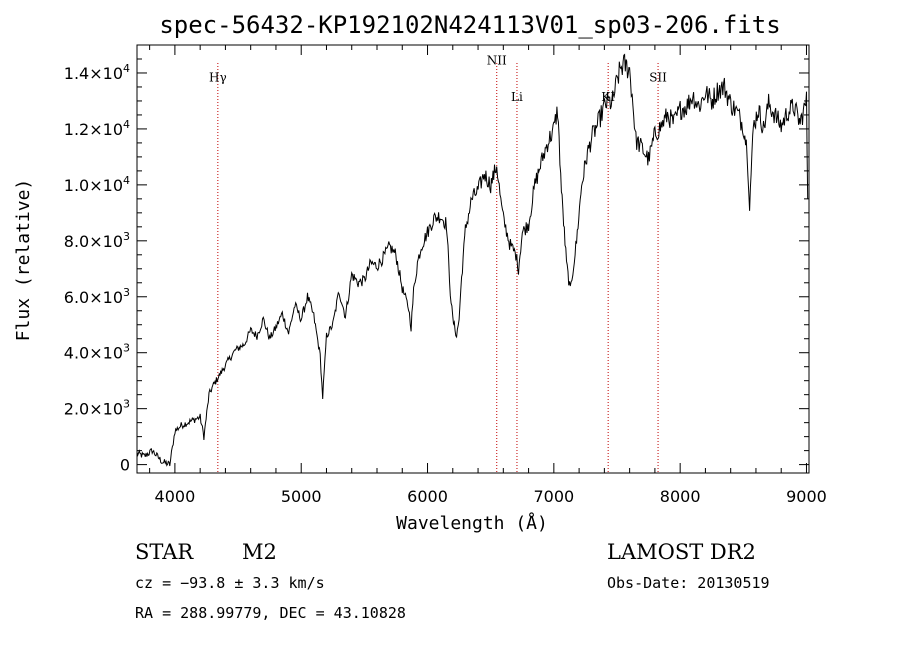 This screenshot has height=649, width=900. What do you see at coordinates (259, 552) in the screenshot?
I see `object-subclass: M2` at bounding box center [259, 552].